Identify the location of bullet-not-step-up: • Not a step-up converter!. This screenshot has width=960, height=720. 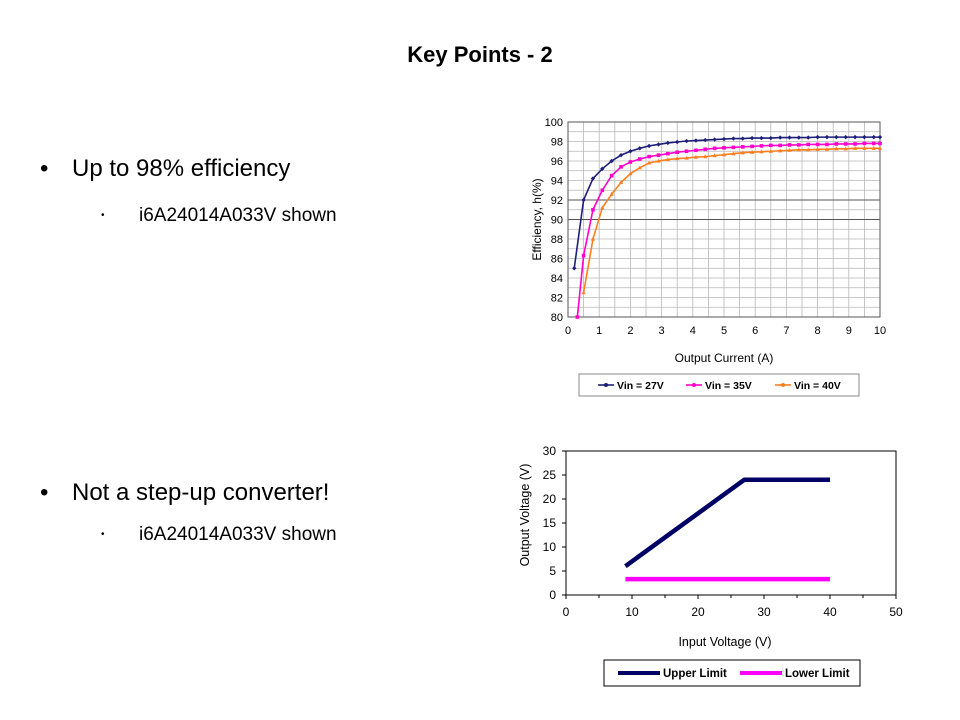
(184, 493).